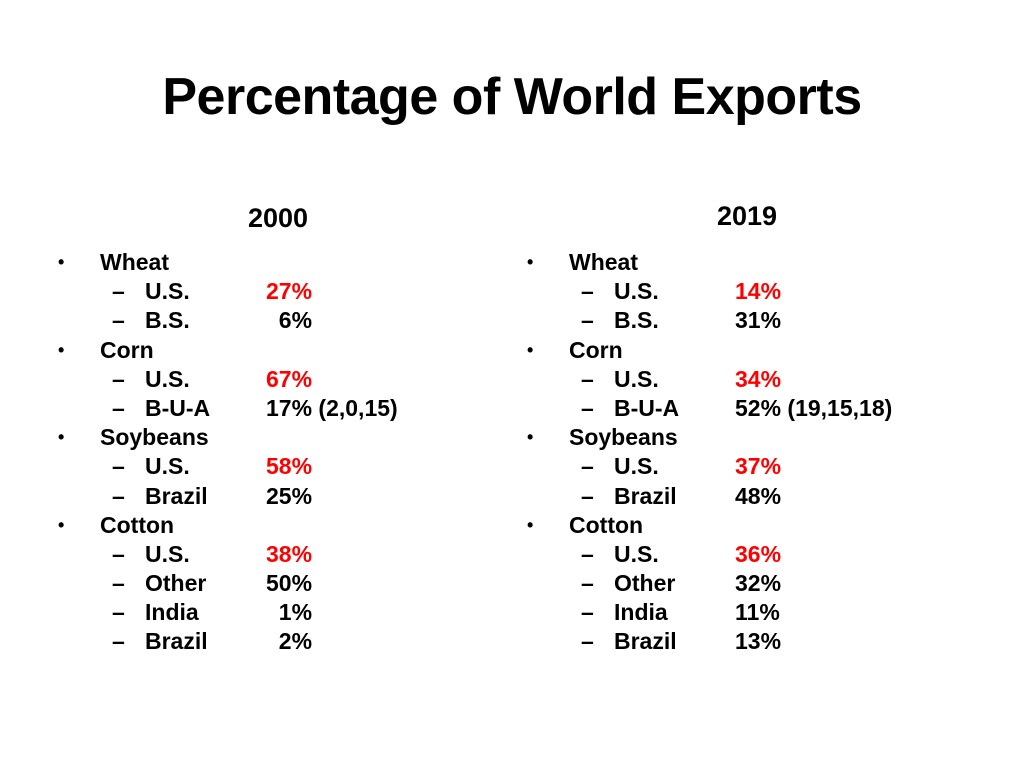 The width and height of the screenshot is (1024, 768). I want to click on year-header-2000: 2000, so click(278, 218).